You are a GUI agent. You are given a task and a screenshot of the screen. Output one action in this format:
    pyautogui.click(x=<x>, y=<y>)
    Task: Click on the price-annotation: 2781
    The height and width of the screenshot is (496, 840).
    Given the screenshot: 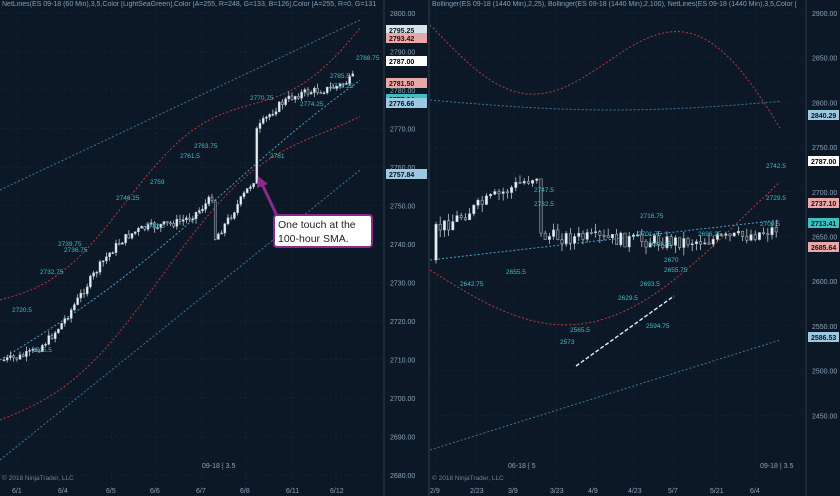 What is the action you would take?
    pyautogui.click(x=277, y=156)
    